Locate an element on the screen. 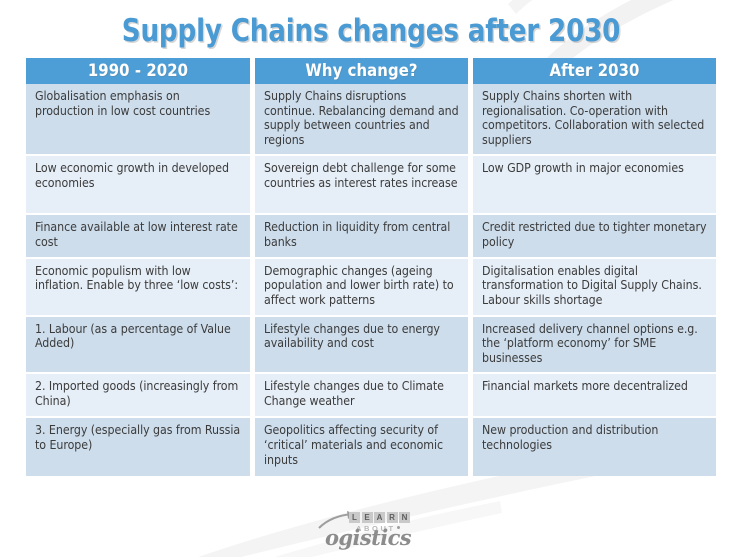 The height and width of the screenshot is (557, 742). logo-learn-letters: L E A R N is located at coordinates (379, 517).